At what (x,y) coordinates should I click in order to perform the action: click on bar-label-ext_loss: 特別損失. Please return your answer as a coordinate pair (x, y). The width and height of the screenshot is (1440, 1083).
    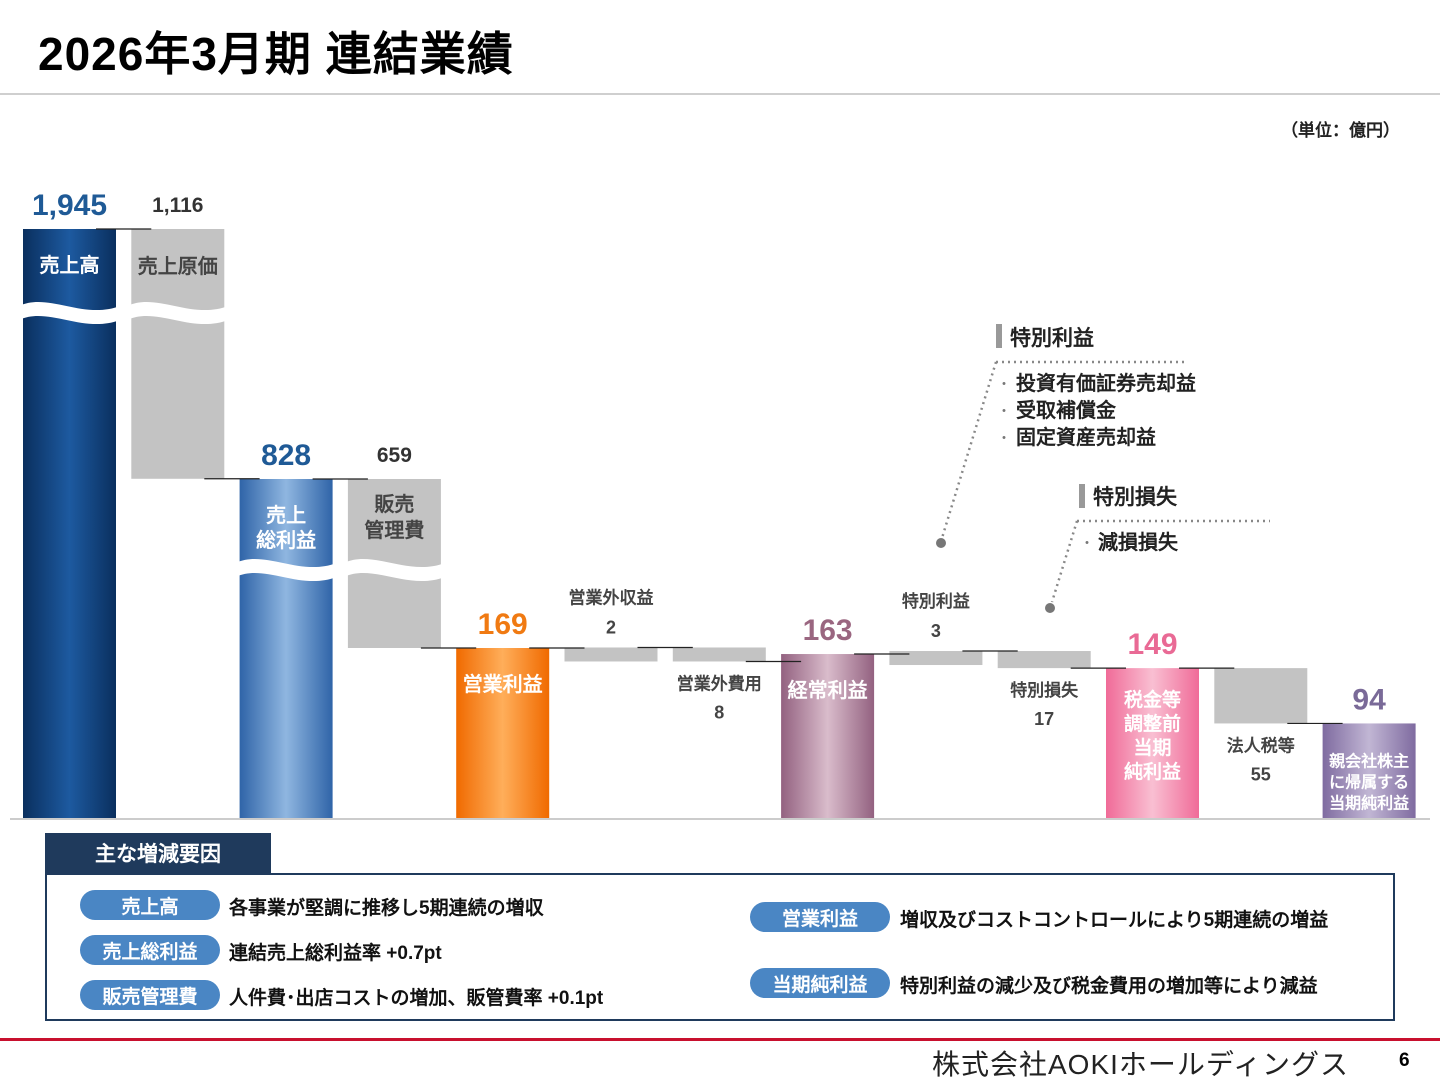
    Looking at the image, I should click on (1044, 690).